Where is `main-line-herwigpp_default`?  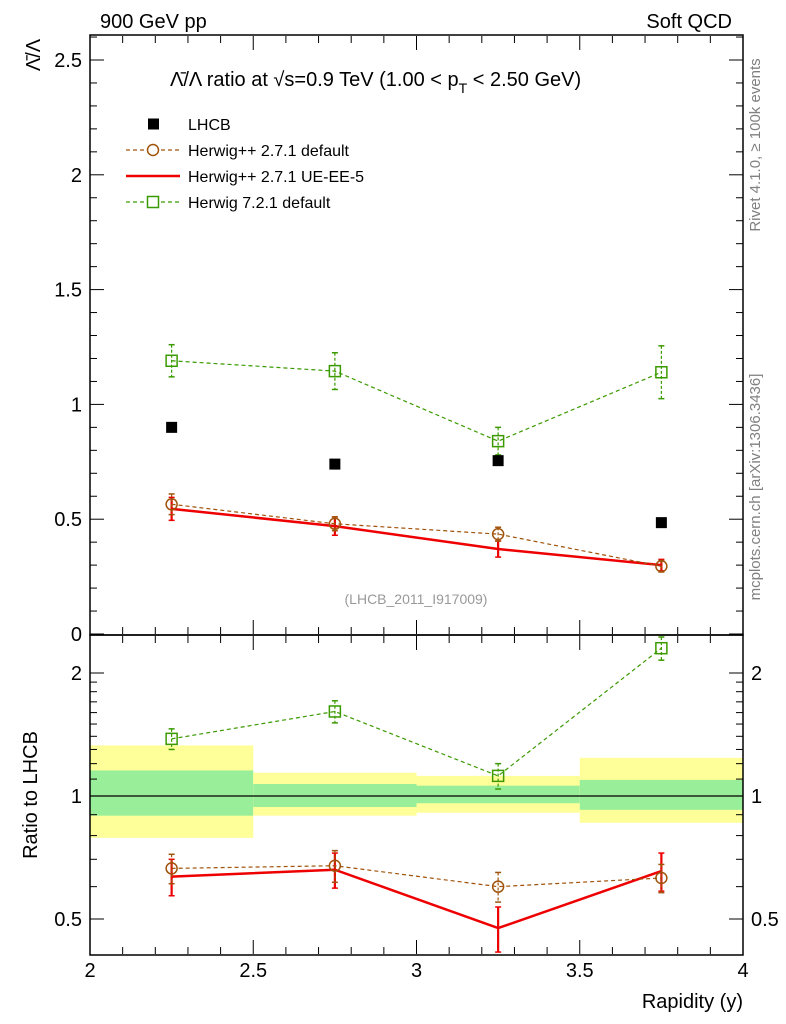
main-line-herwigpp_default is located at coordinates (416, 535).